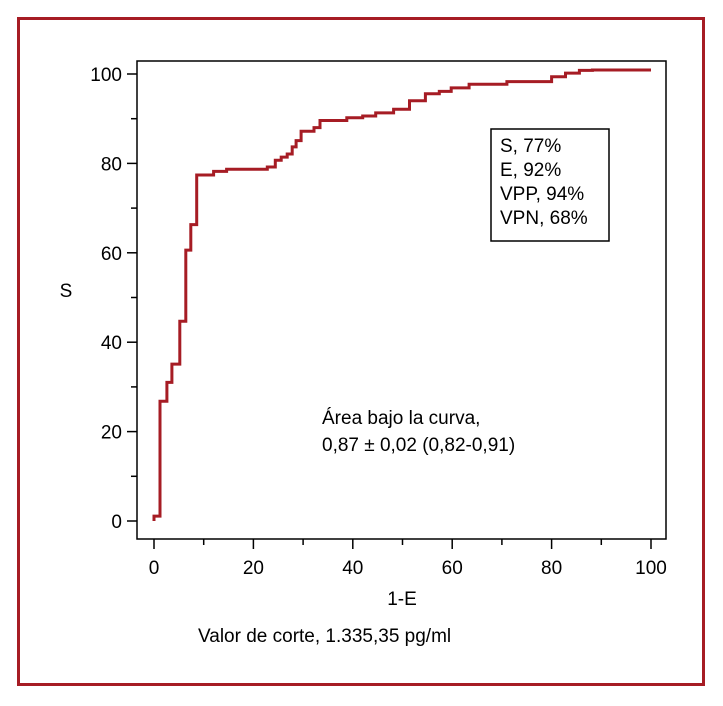  Describe the element at coordinates (402, 599) in the screenshot. I see `x-axis-label: 1-E` at that location.